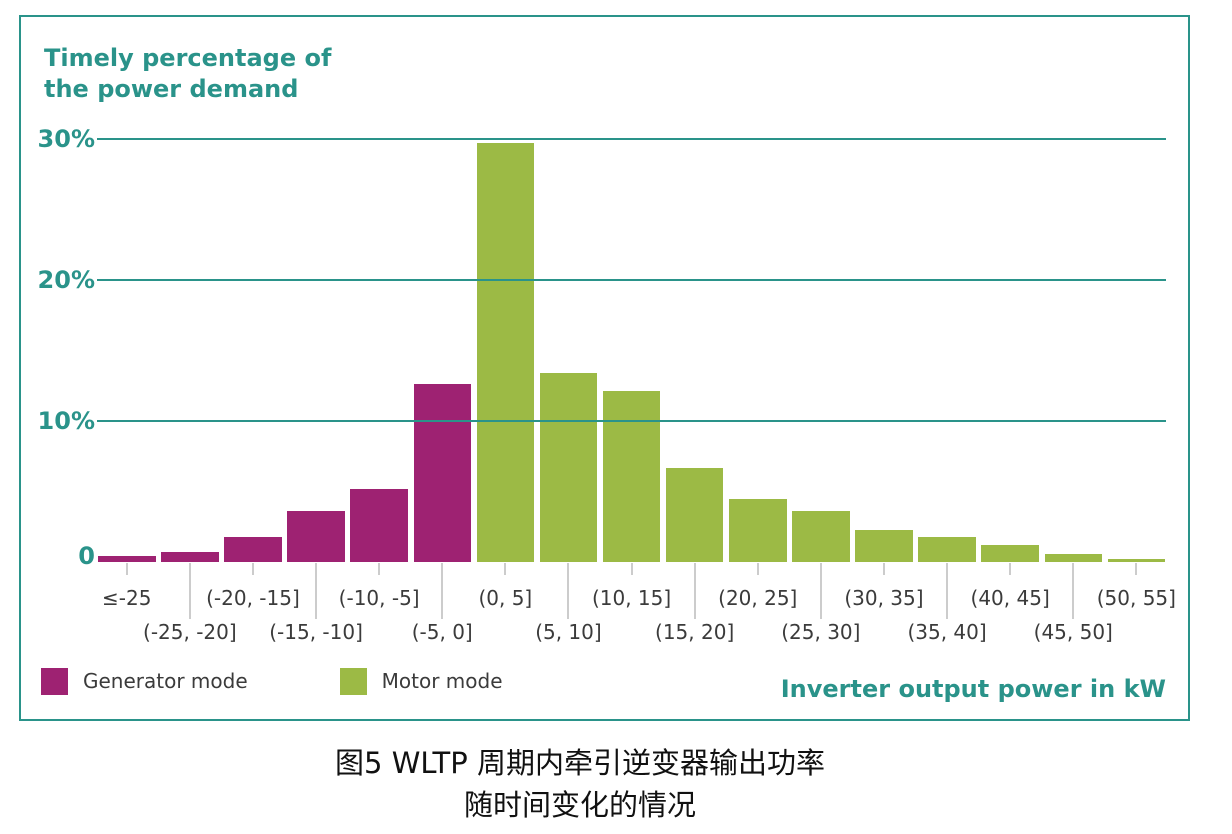 The width and height of the screenshot is (1232, 834). I want to click on x-tick-label: (45, 50], so click(1073, 632).